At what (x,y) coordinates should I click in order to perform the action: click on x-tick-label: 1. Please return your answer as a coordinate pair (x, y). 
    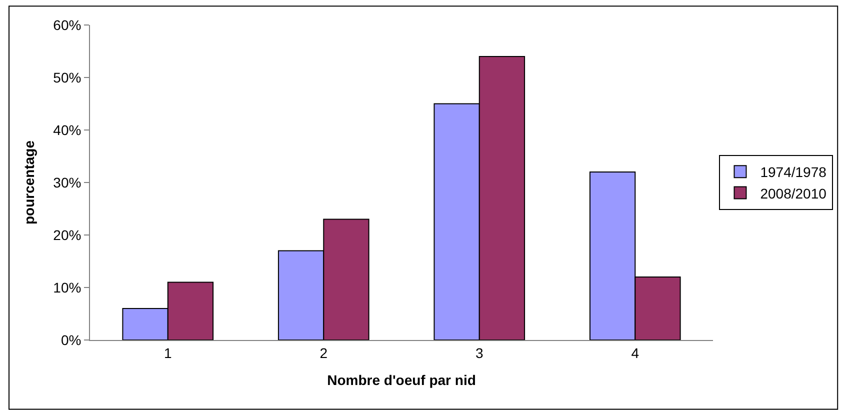
    Looking at the image, I should click on (168, 352).